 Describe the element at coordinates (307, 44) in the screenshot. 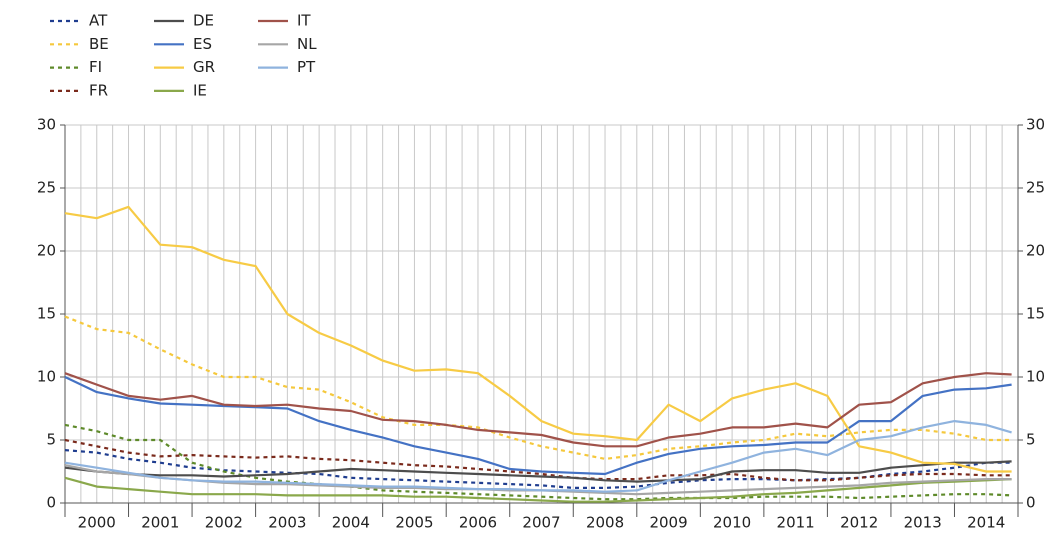

I see `legend-label: NL` at that location.